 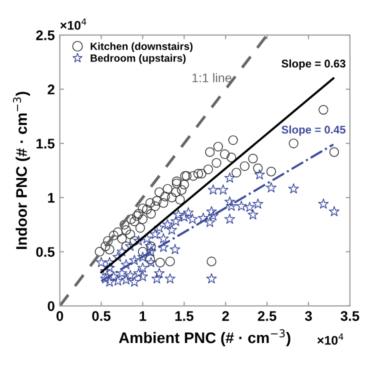 I want to click on y-tick-label: 0, so click(x=51, y=306).